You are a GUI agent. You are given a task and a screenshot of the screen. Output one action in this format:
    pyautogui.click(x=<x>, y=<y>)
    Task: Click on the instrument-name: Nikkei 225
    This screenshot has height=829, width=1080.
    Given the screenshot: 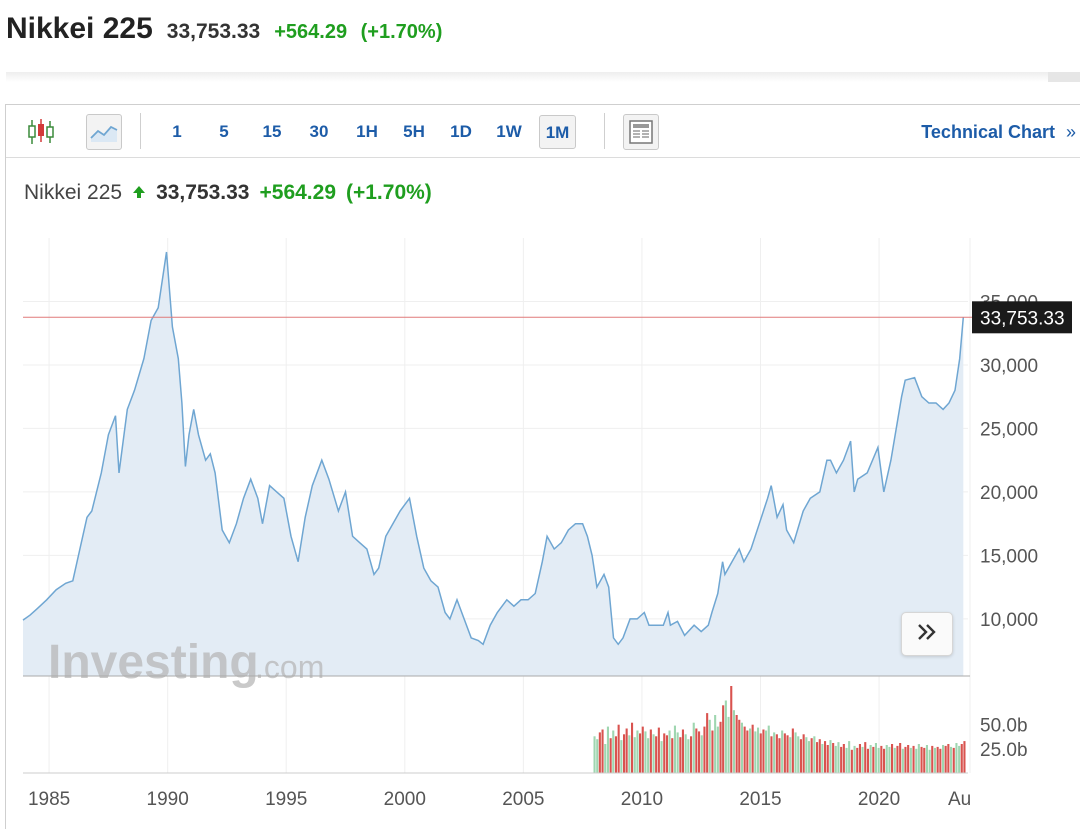 What is the action you would take?
    pyautogui.click(x=79, y=28)
    